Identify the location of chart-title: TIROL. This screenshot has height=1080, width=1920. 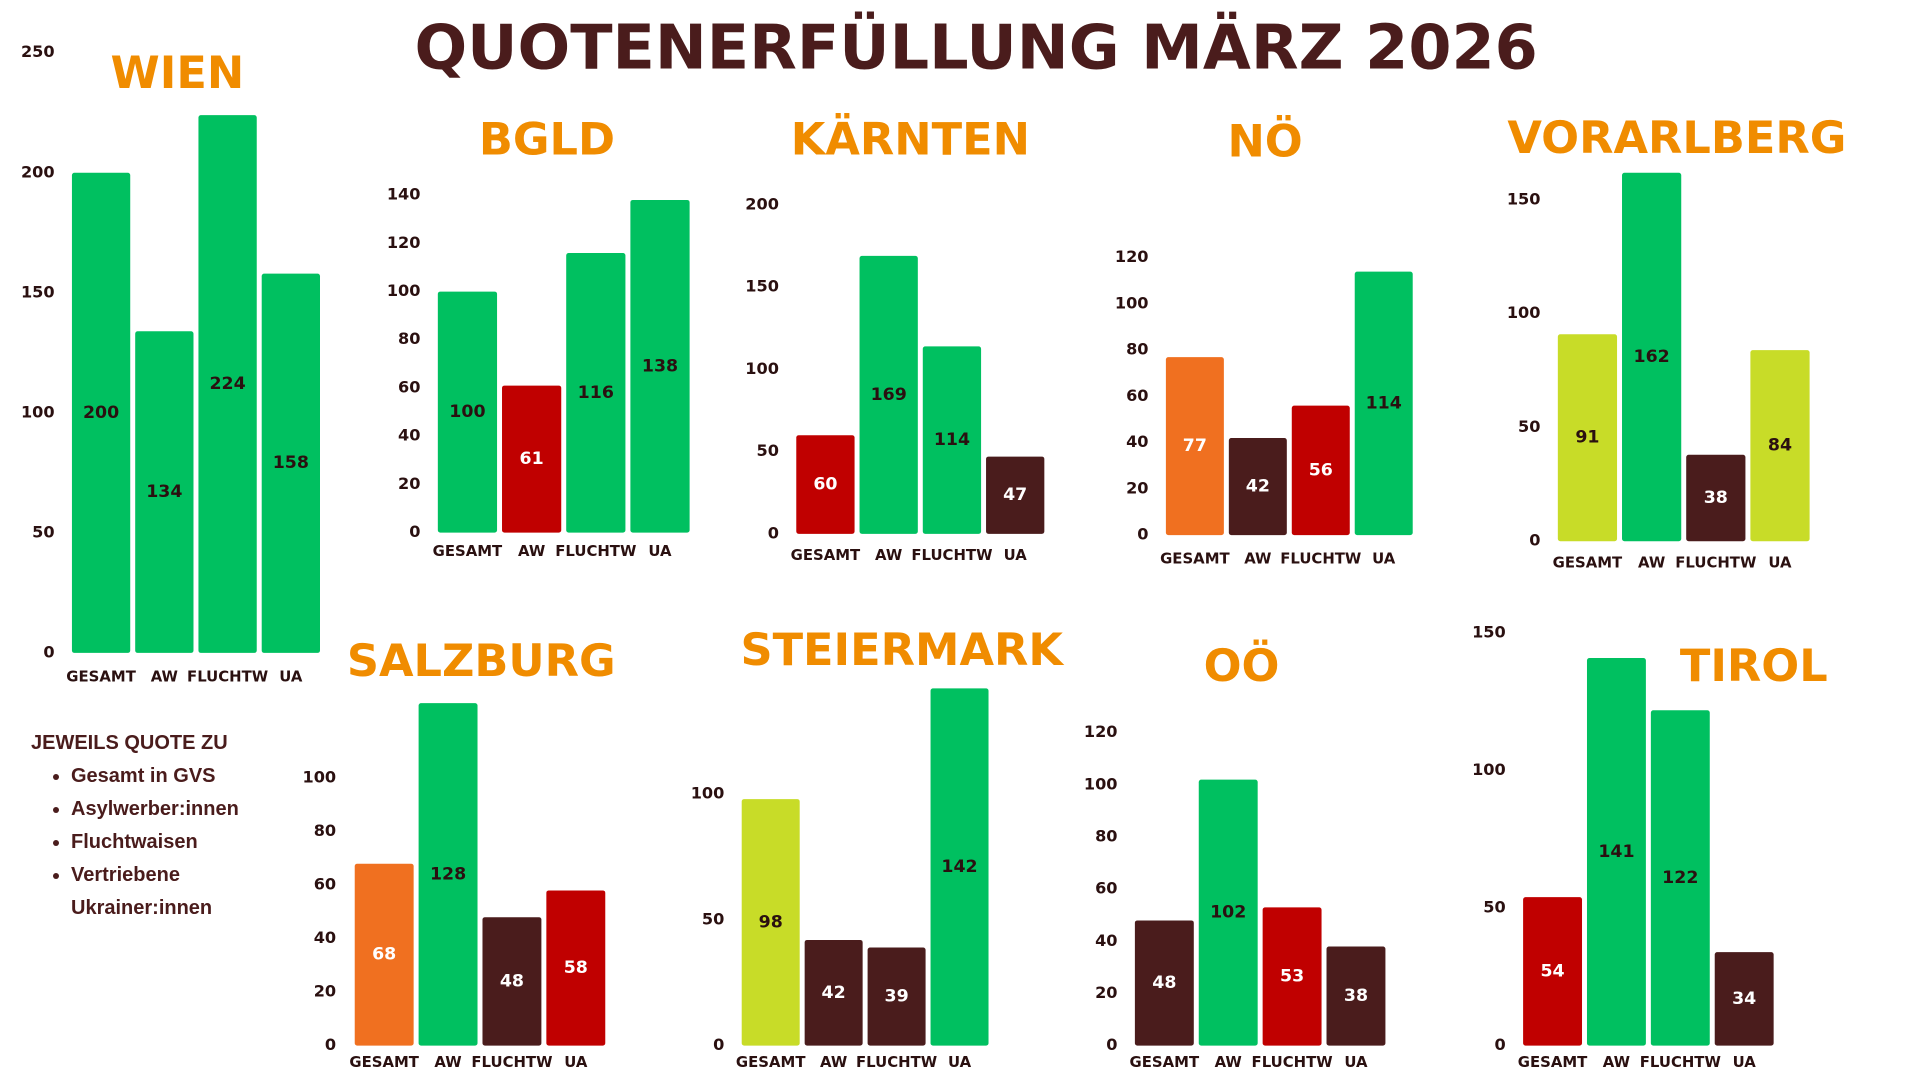
(1754, 666).